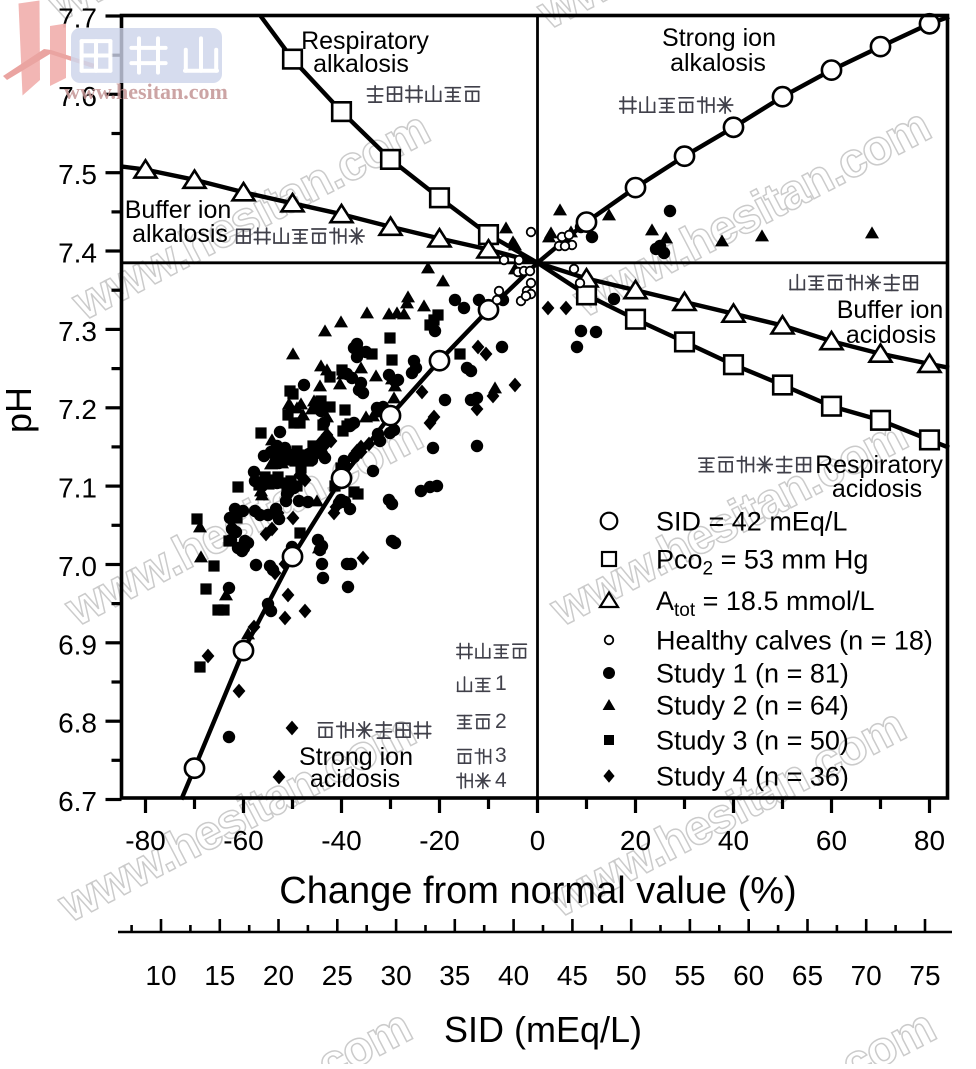 Image resolution: width=976 pixels, height=1069 pixels. I want to click on svg-text: -80, so click(145, 840).